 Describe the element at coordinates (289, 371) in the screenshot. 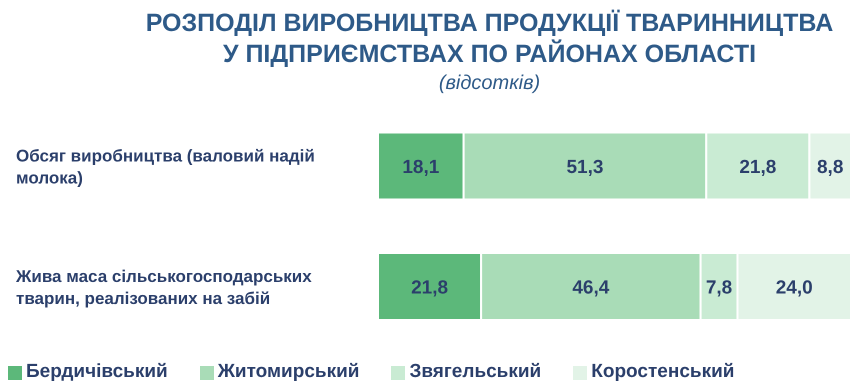

I see `legend-label: Житомирський` at that location.